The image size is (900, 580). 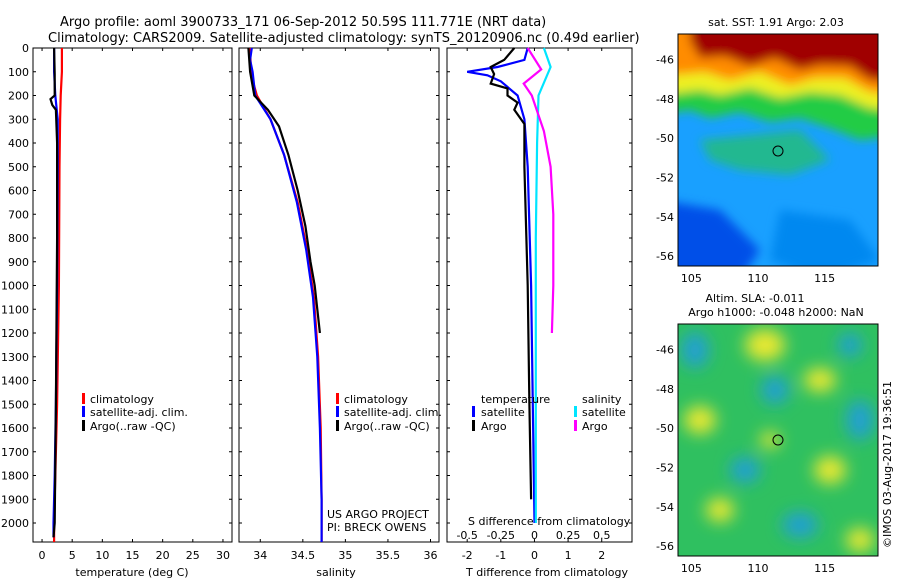 What do you see at coordinates (72, 555) in the screenshot?
I see `x-tick-label: 5` at bounding box center [72, 555].